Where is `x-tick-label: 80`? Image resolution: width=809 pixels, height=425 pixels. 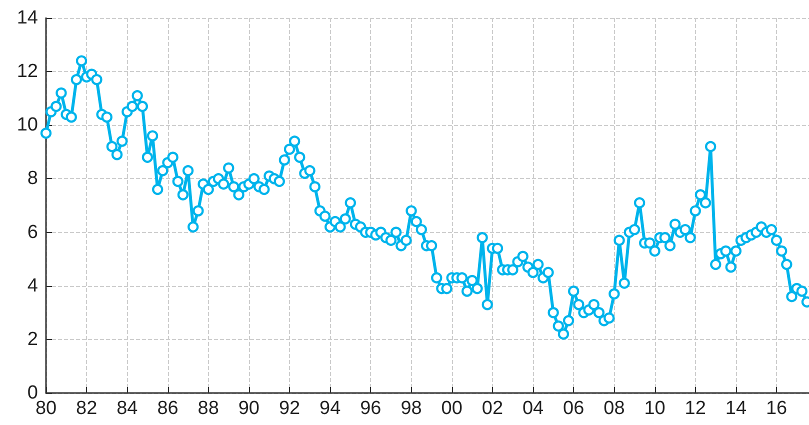
x-tick-label: 80 is located at coordinates (46, 408).